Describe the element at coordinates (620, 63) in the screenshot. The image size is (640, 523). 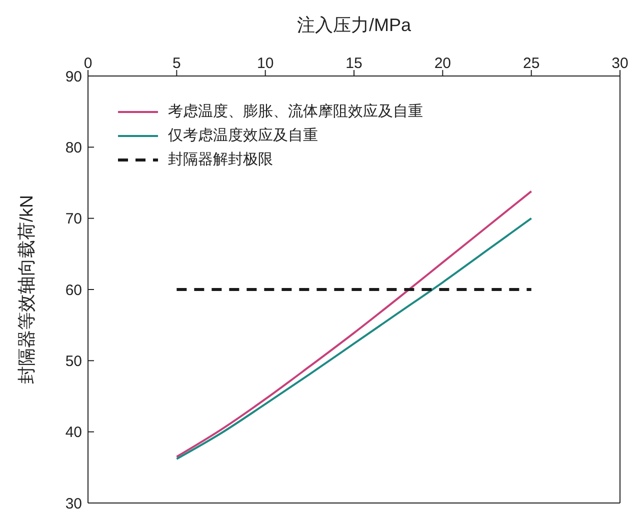
I see `x-tick-label: 30` at that location.